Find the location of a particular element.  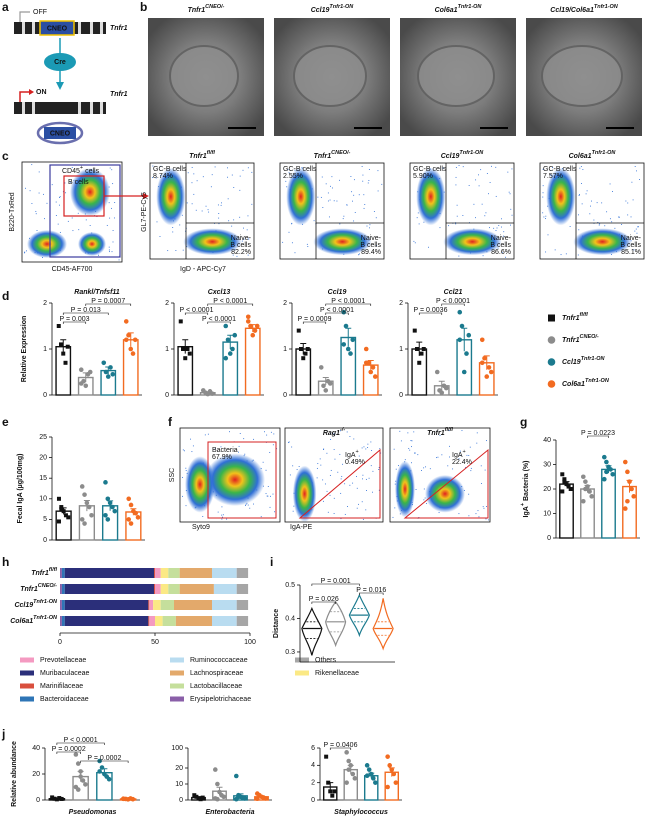

chart-title: Ccl21 is located at coordinates (453, 292).